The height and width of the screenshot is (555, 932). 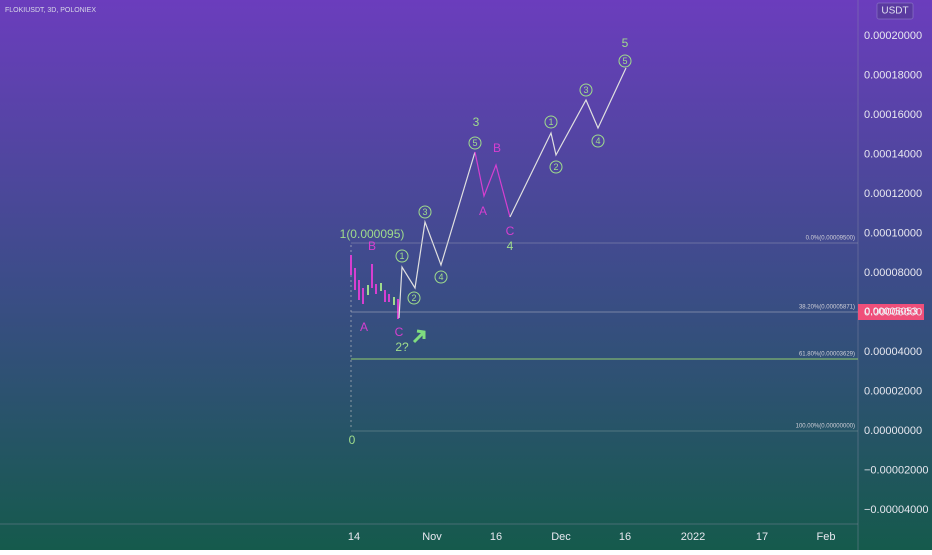 What do you see at coordinates (896, 510) in the screenshot?
I see `price-label: −0.00004000` at bounding box center [896, 510].